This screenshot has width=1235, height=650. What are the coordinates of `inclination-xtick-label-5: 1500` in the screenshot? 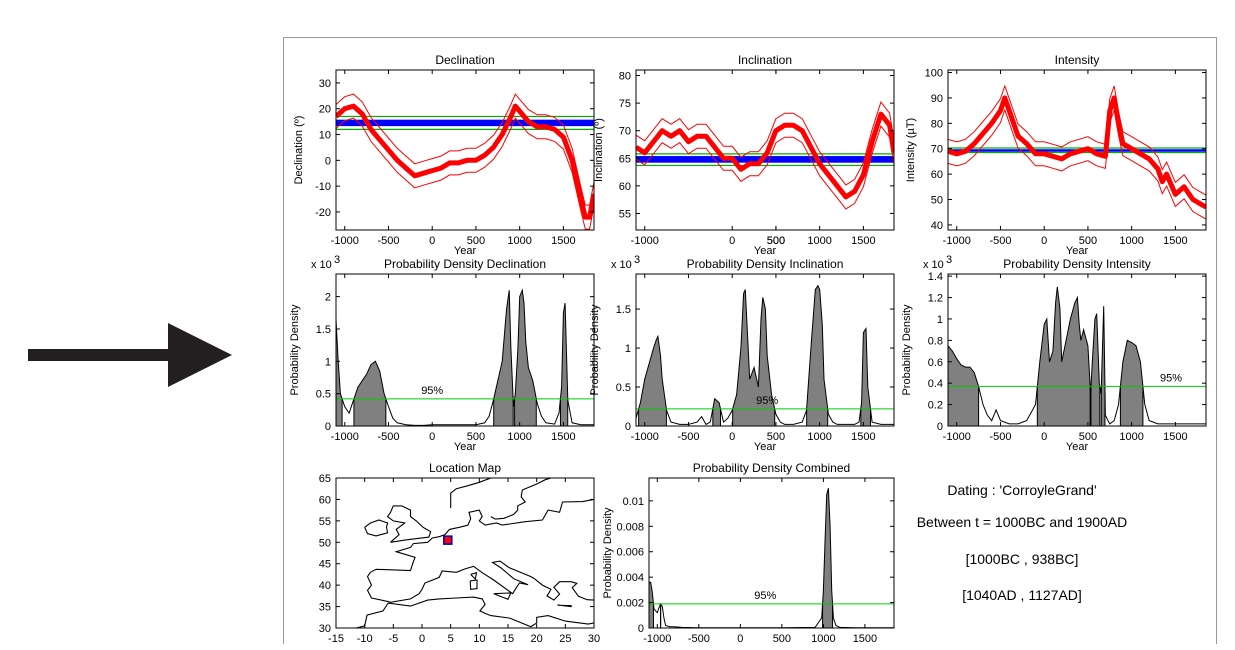 It's located at (863, 241).